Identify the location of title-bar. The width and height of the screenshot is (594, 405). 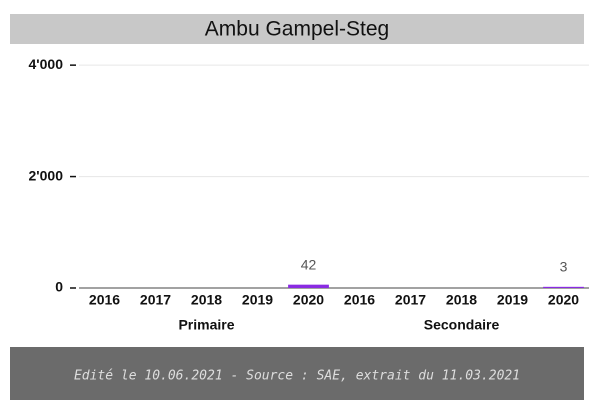
(297, 29).